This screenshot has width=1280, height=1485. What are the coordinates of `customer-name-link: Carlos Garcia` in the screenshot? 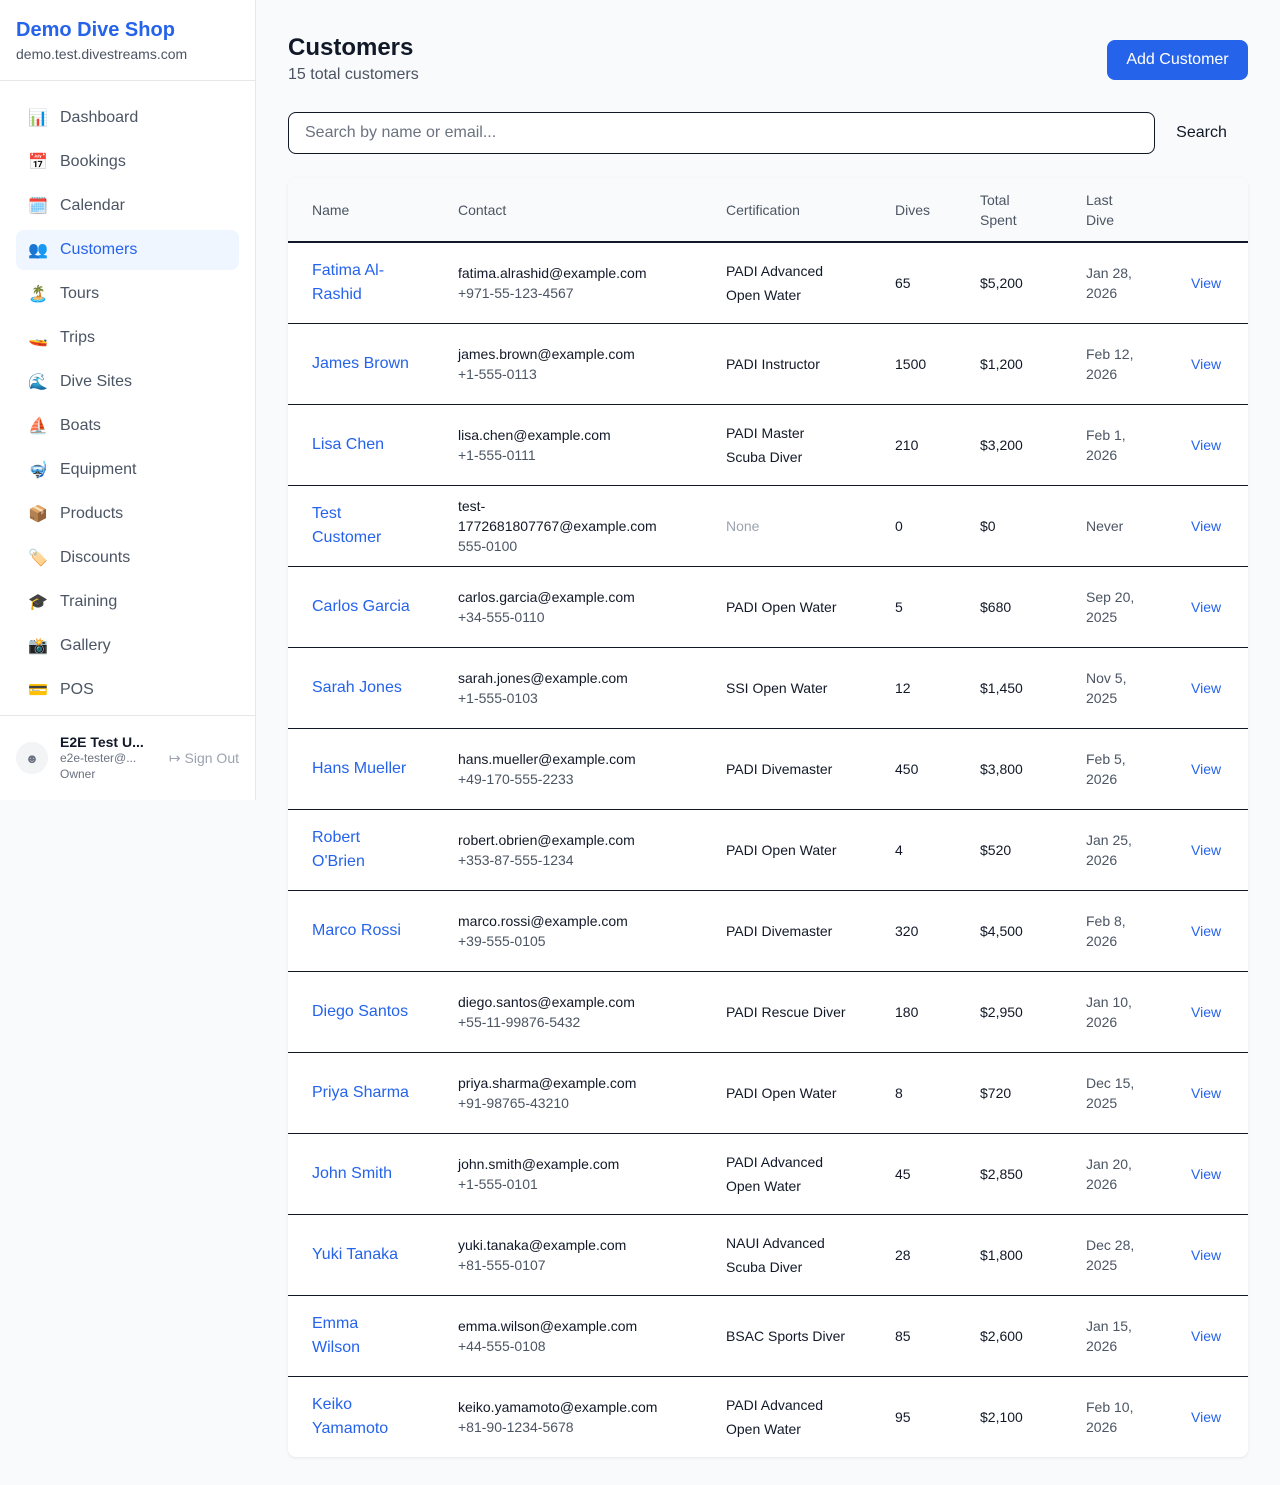 It's located at (361, 606).